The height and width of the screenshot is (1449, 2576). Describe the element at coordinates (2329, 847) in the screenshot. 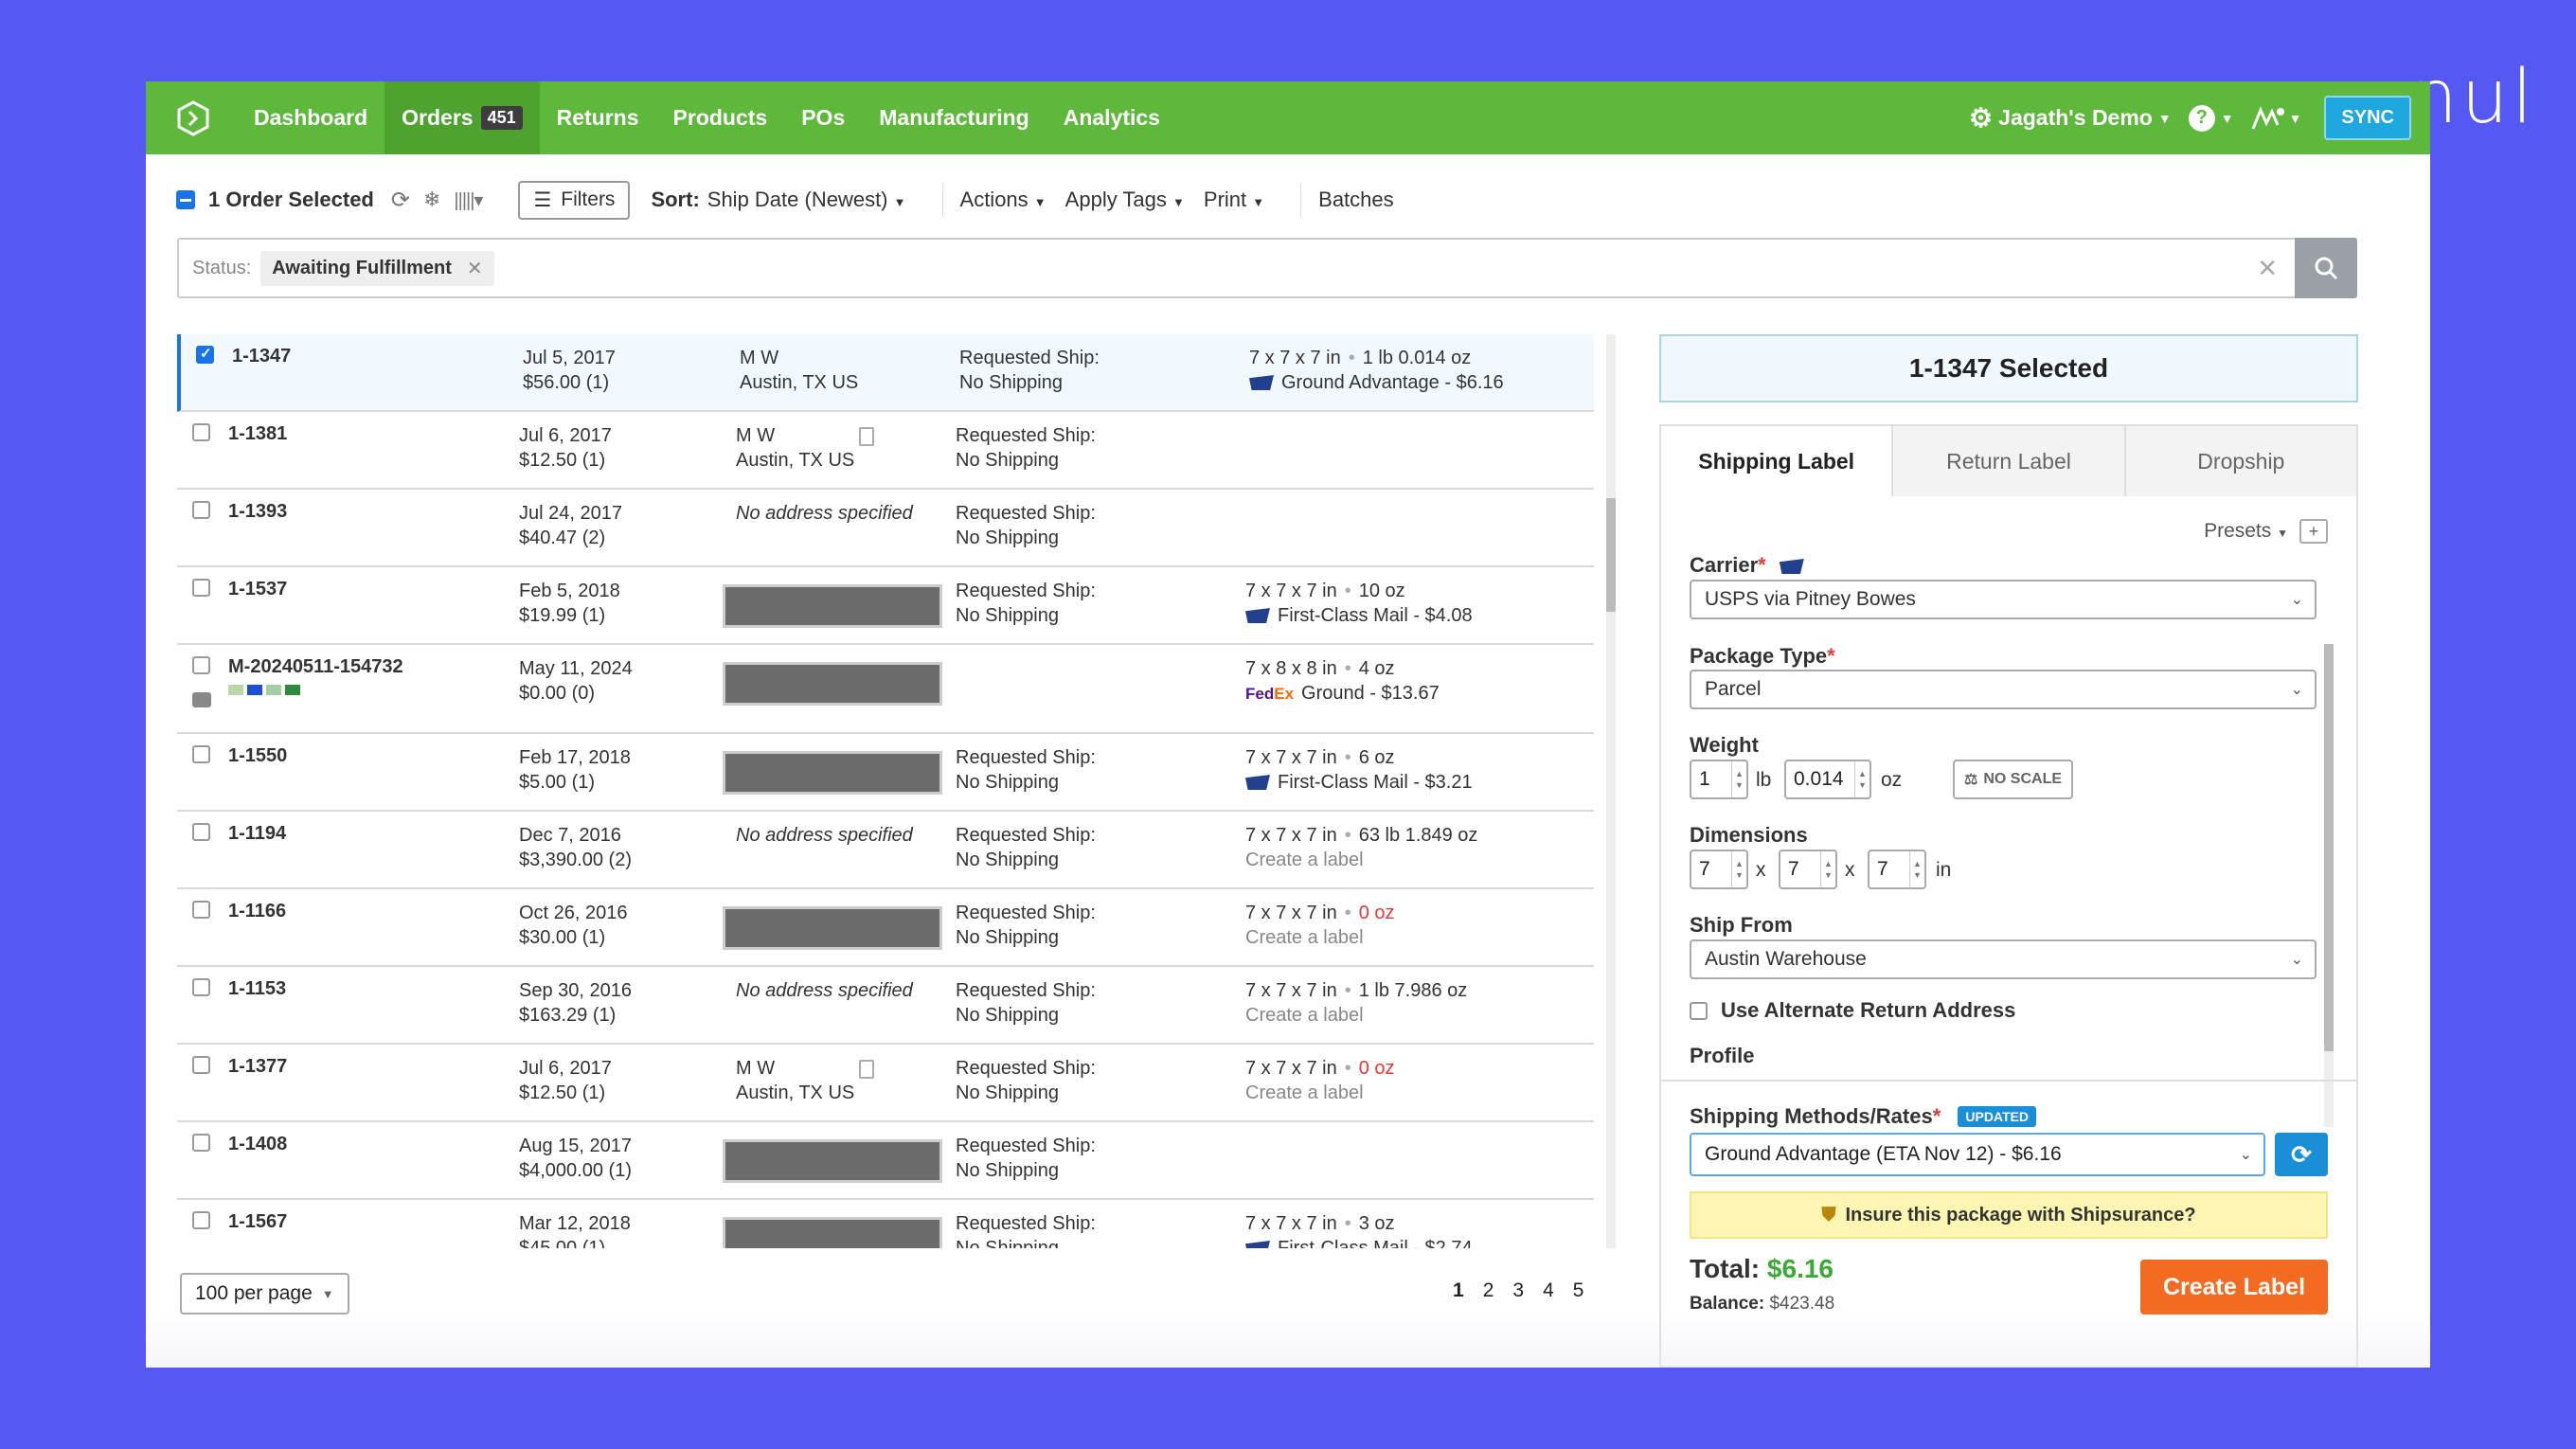

I see `panel-scrollbar-thumb` at that location.